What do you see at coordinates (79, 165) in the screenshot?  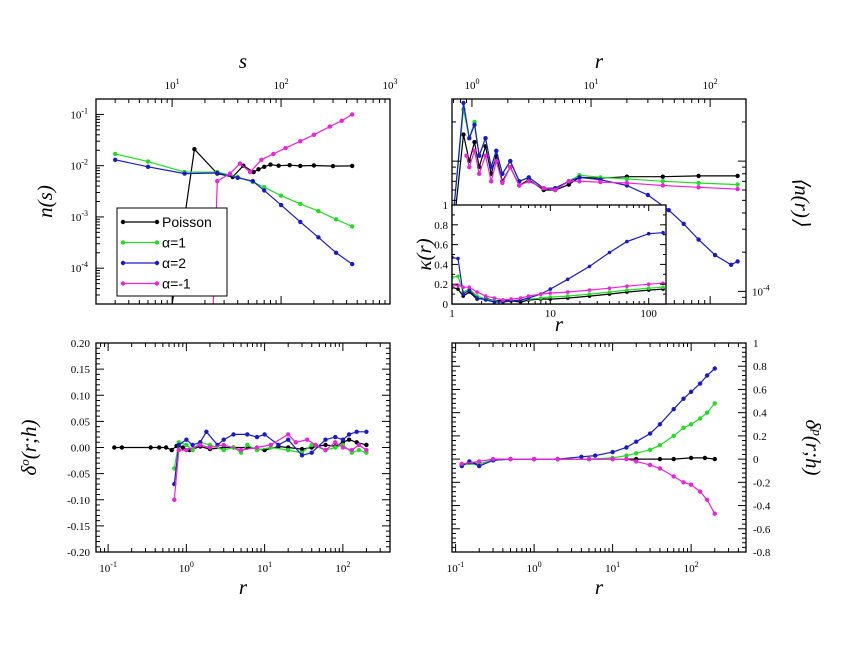 I see `y-tick-label: 10-2` at bounding box center [79, 165].